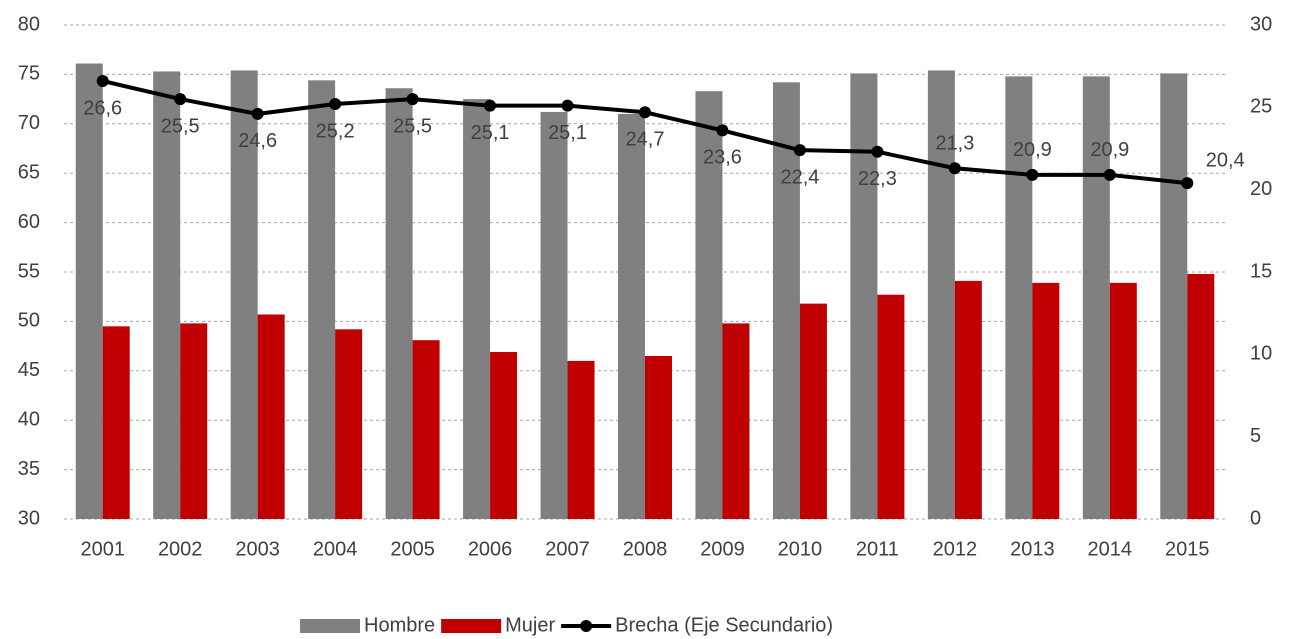 This screenshot has width=1294, height=639. What do you see at coordinates (1261, 107) in the screenshot?
I see `y2-tick-label: 25` at bounding box center [1261, 107].